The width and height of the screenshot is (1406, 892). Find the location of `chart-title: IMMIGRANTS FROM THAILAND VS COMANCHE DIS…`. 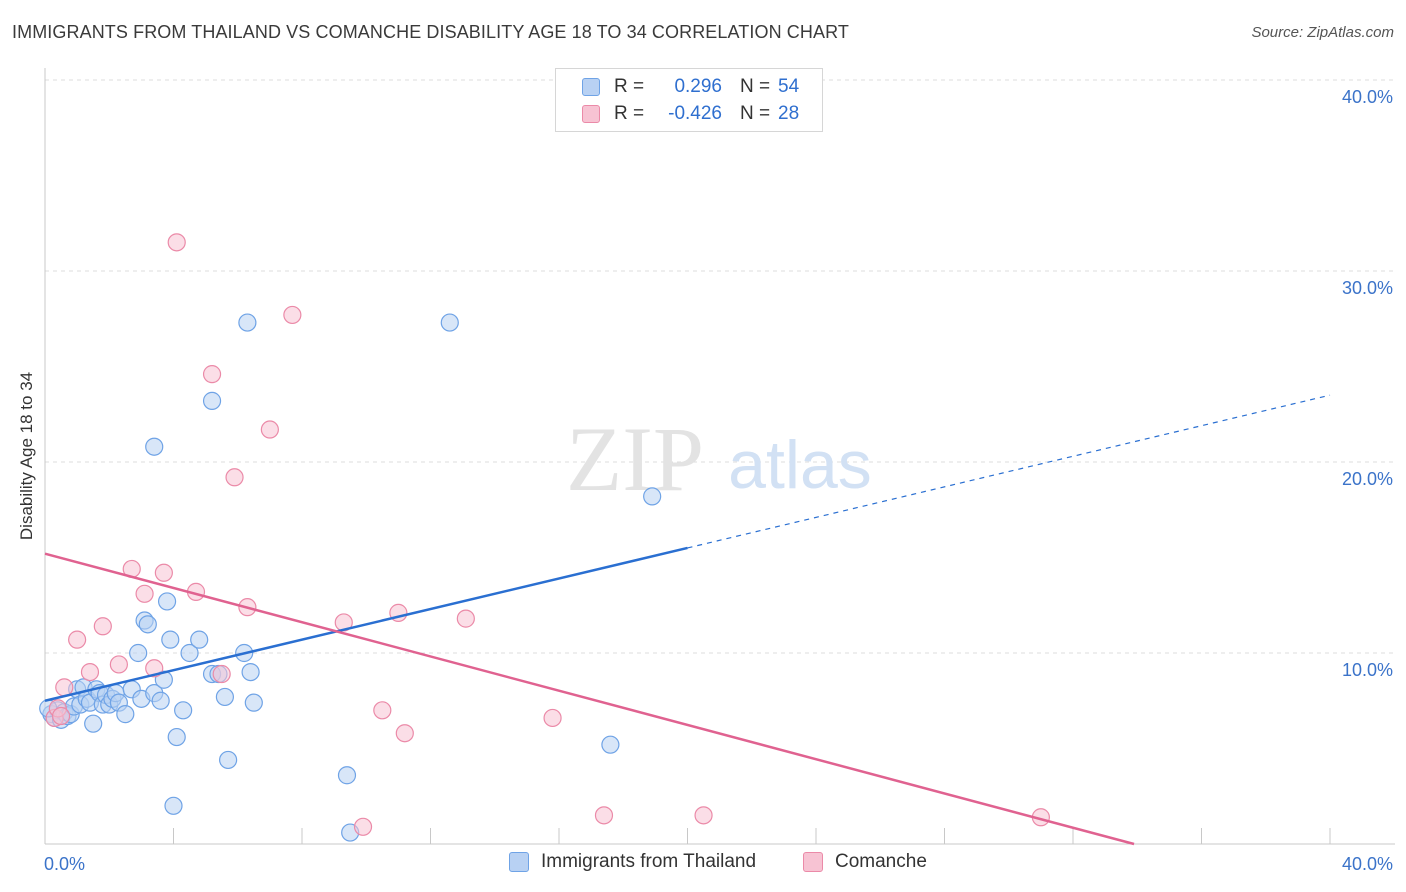

chart-title: IMMIGRANTS FROM THAILAND VS COMANCHE DIS… is located at coordinates (430, 32).